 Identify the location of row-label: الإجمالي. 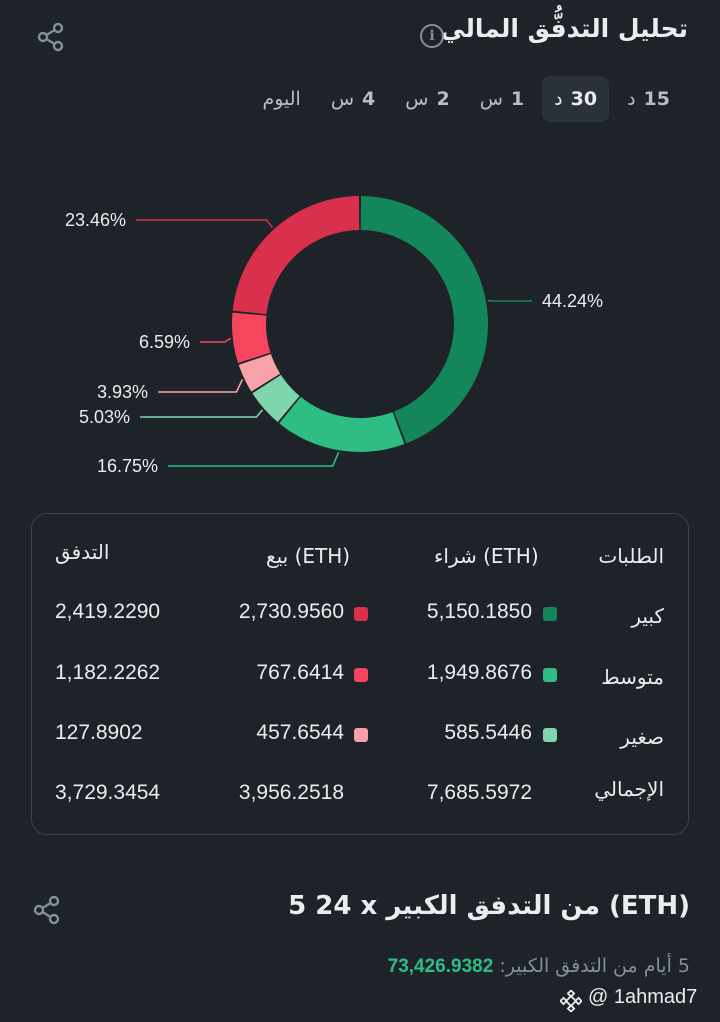
(629, 789).